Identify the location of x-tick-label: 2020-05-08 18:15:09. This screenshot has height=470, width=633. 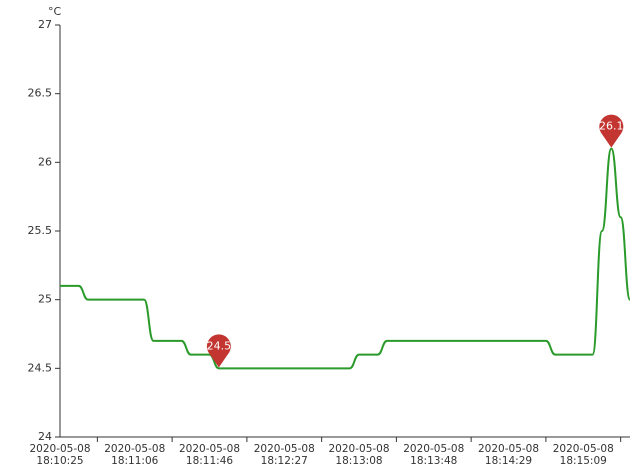
(583, 455).